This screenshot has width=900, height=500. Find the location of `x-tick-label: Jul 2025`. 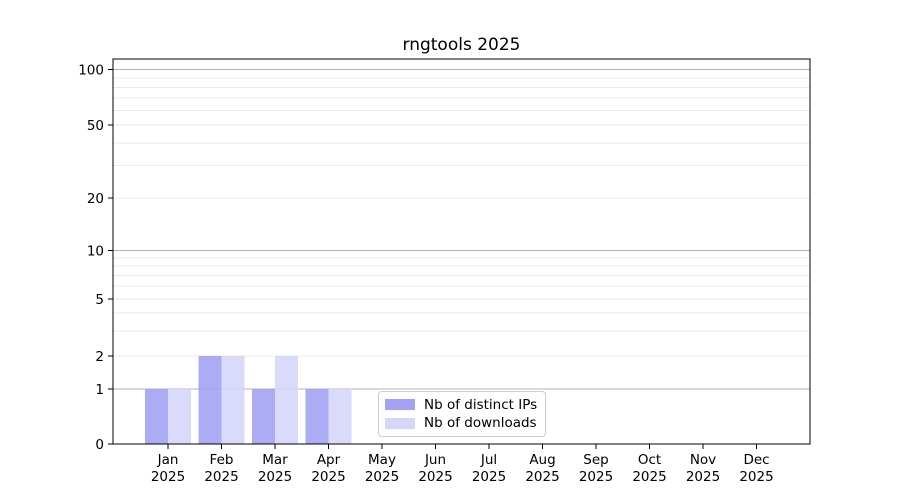

x-tick-label: Jul 2025 is located at coordinates (489, 468).